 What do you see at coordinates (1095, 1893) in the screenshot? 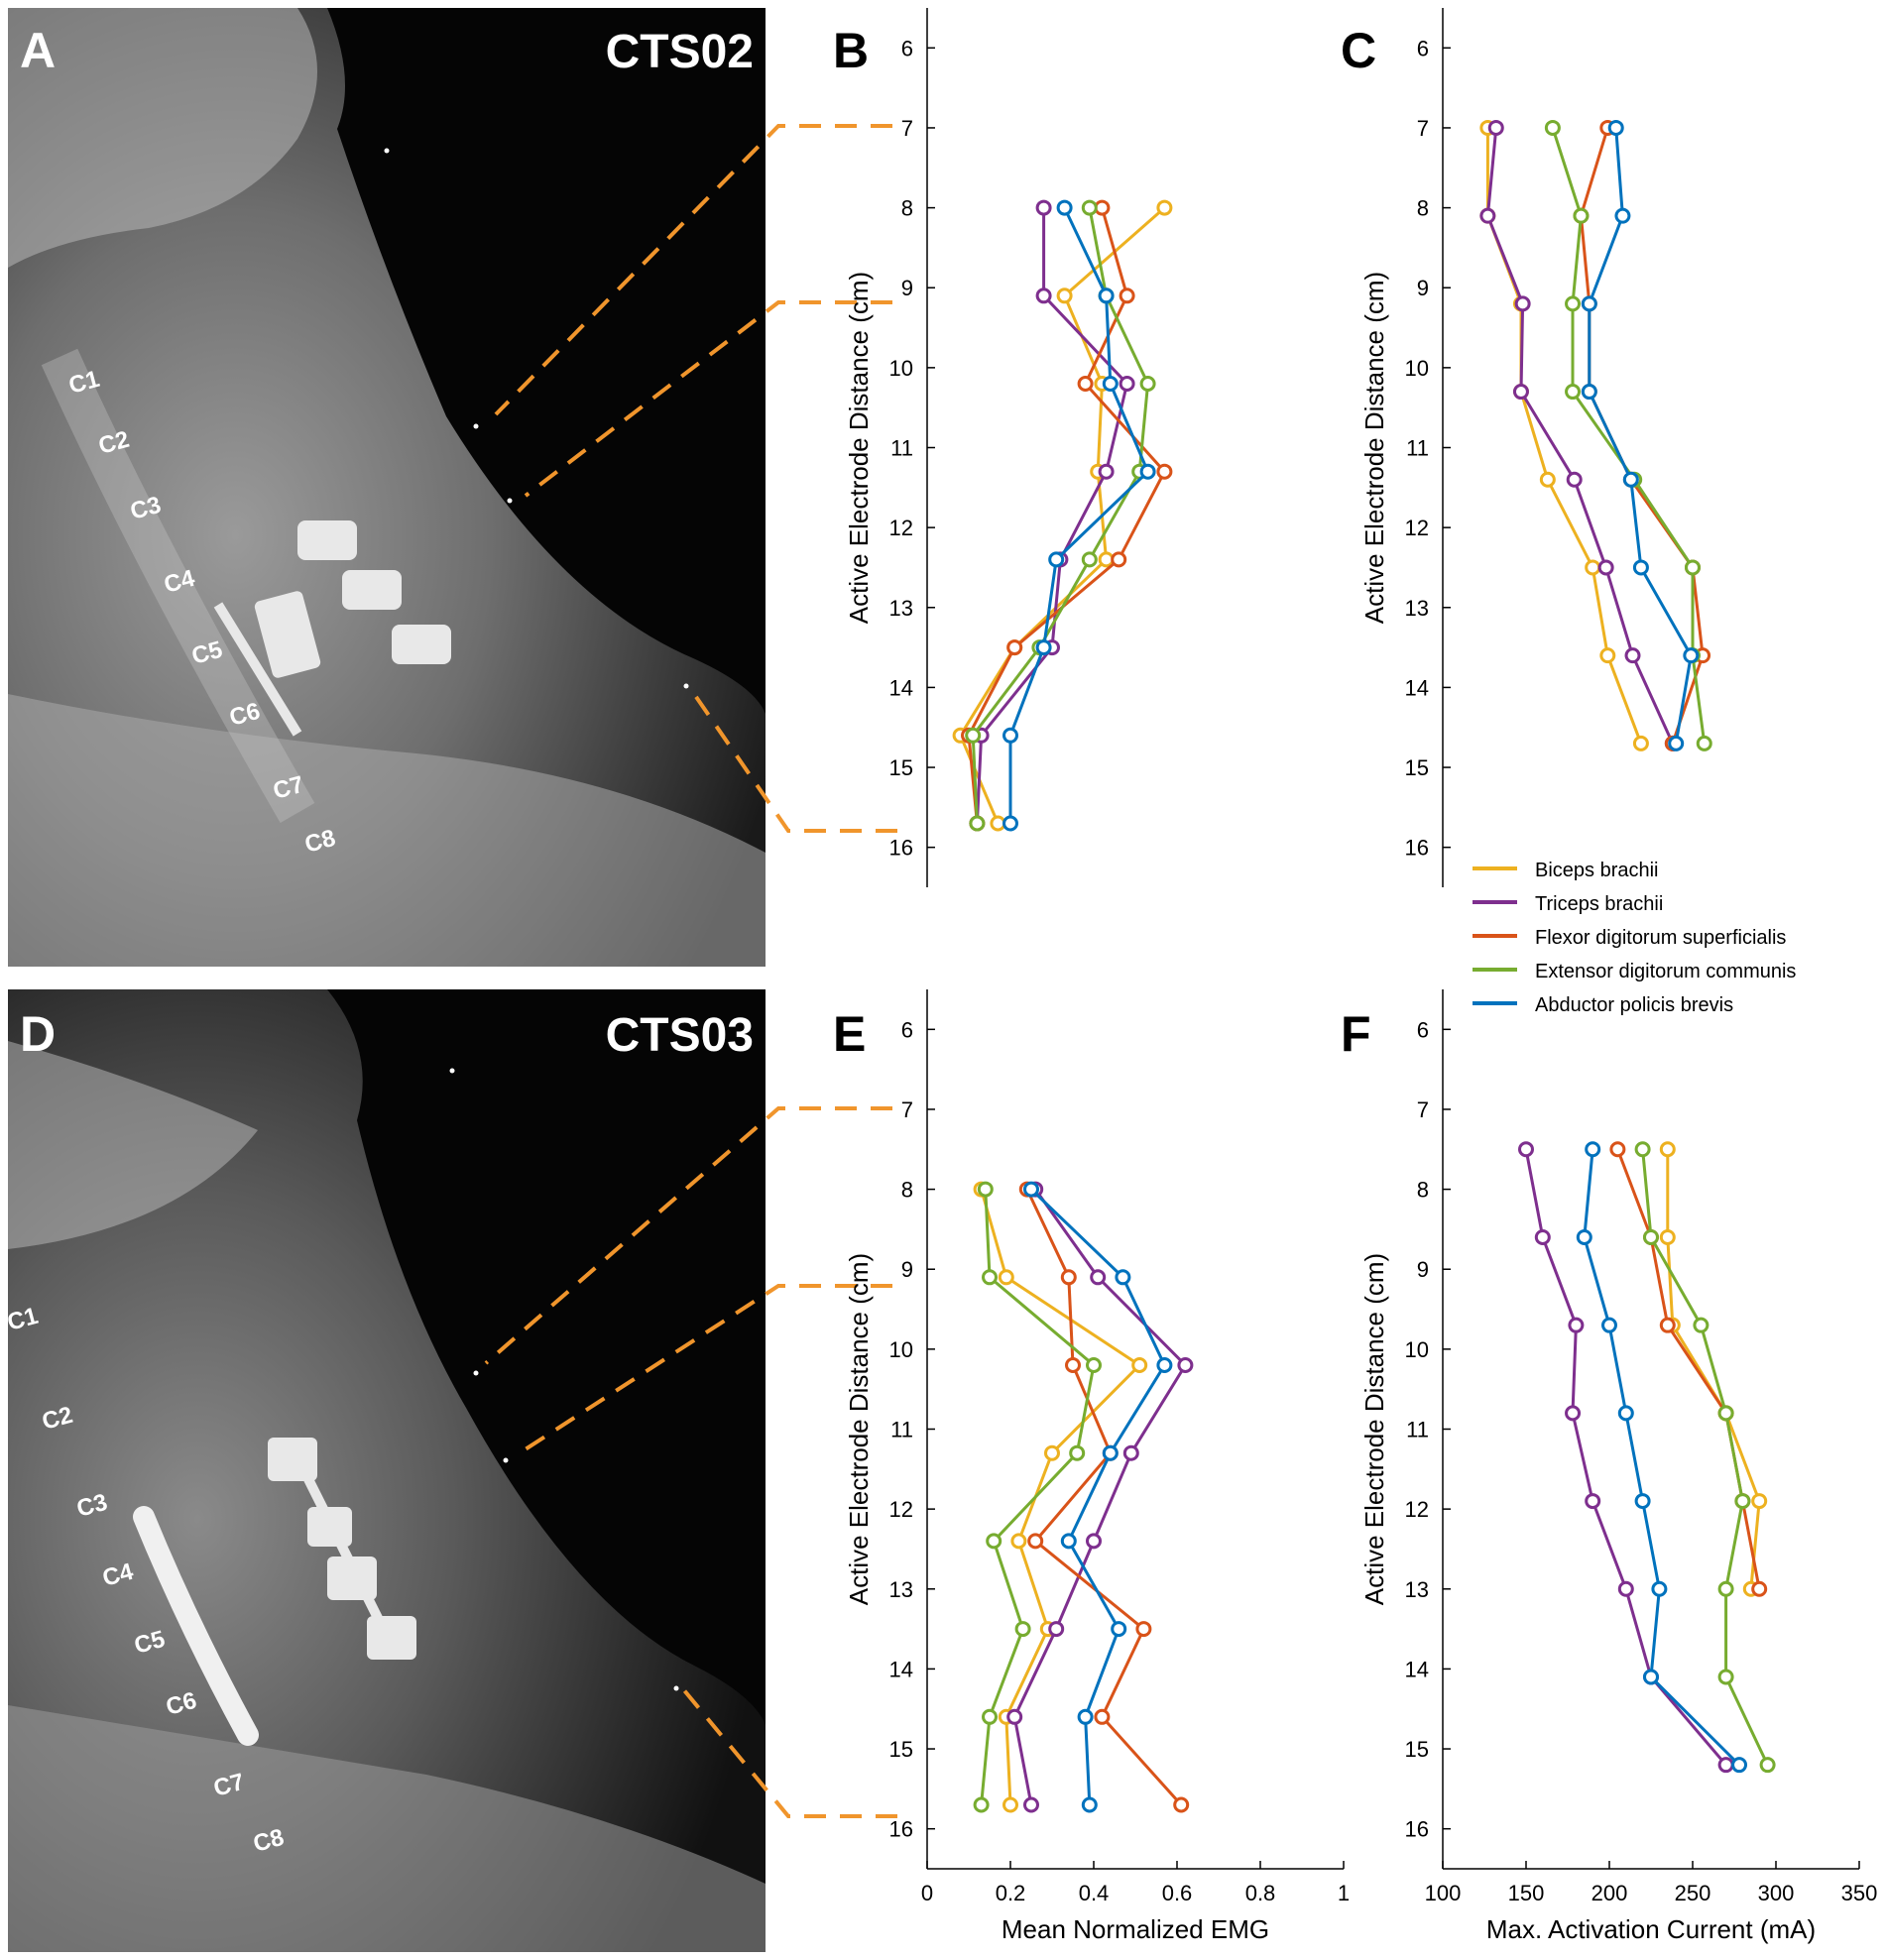
I see `x-tick-label: 0.4` at bounding box center [1095, 1893].